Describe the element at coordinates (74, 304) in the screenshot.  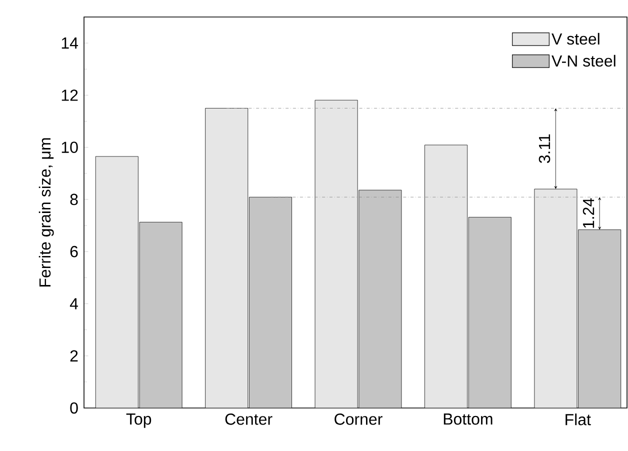
I see `y-tick-label: 4` at that location.